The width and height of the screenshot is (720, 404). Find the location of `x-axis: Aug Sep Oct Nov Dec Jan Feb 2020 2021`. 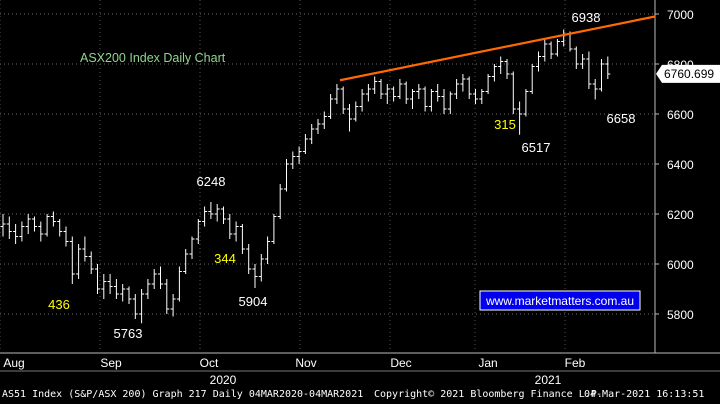

x-axis: Aug Sep Oct Nov Dec Jan Feb 2020 2021 is located at coordinates (294, 371).